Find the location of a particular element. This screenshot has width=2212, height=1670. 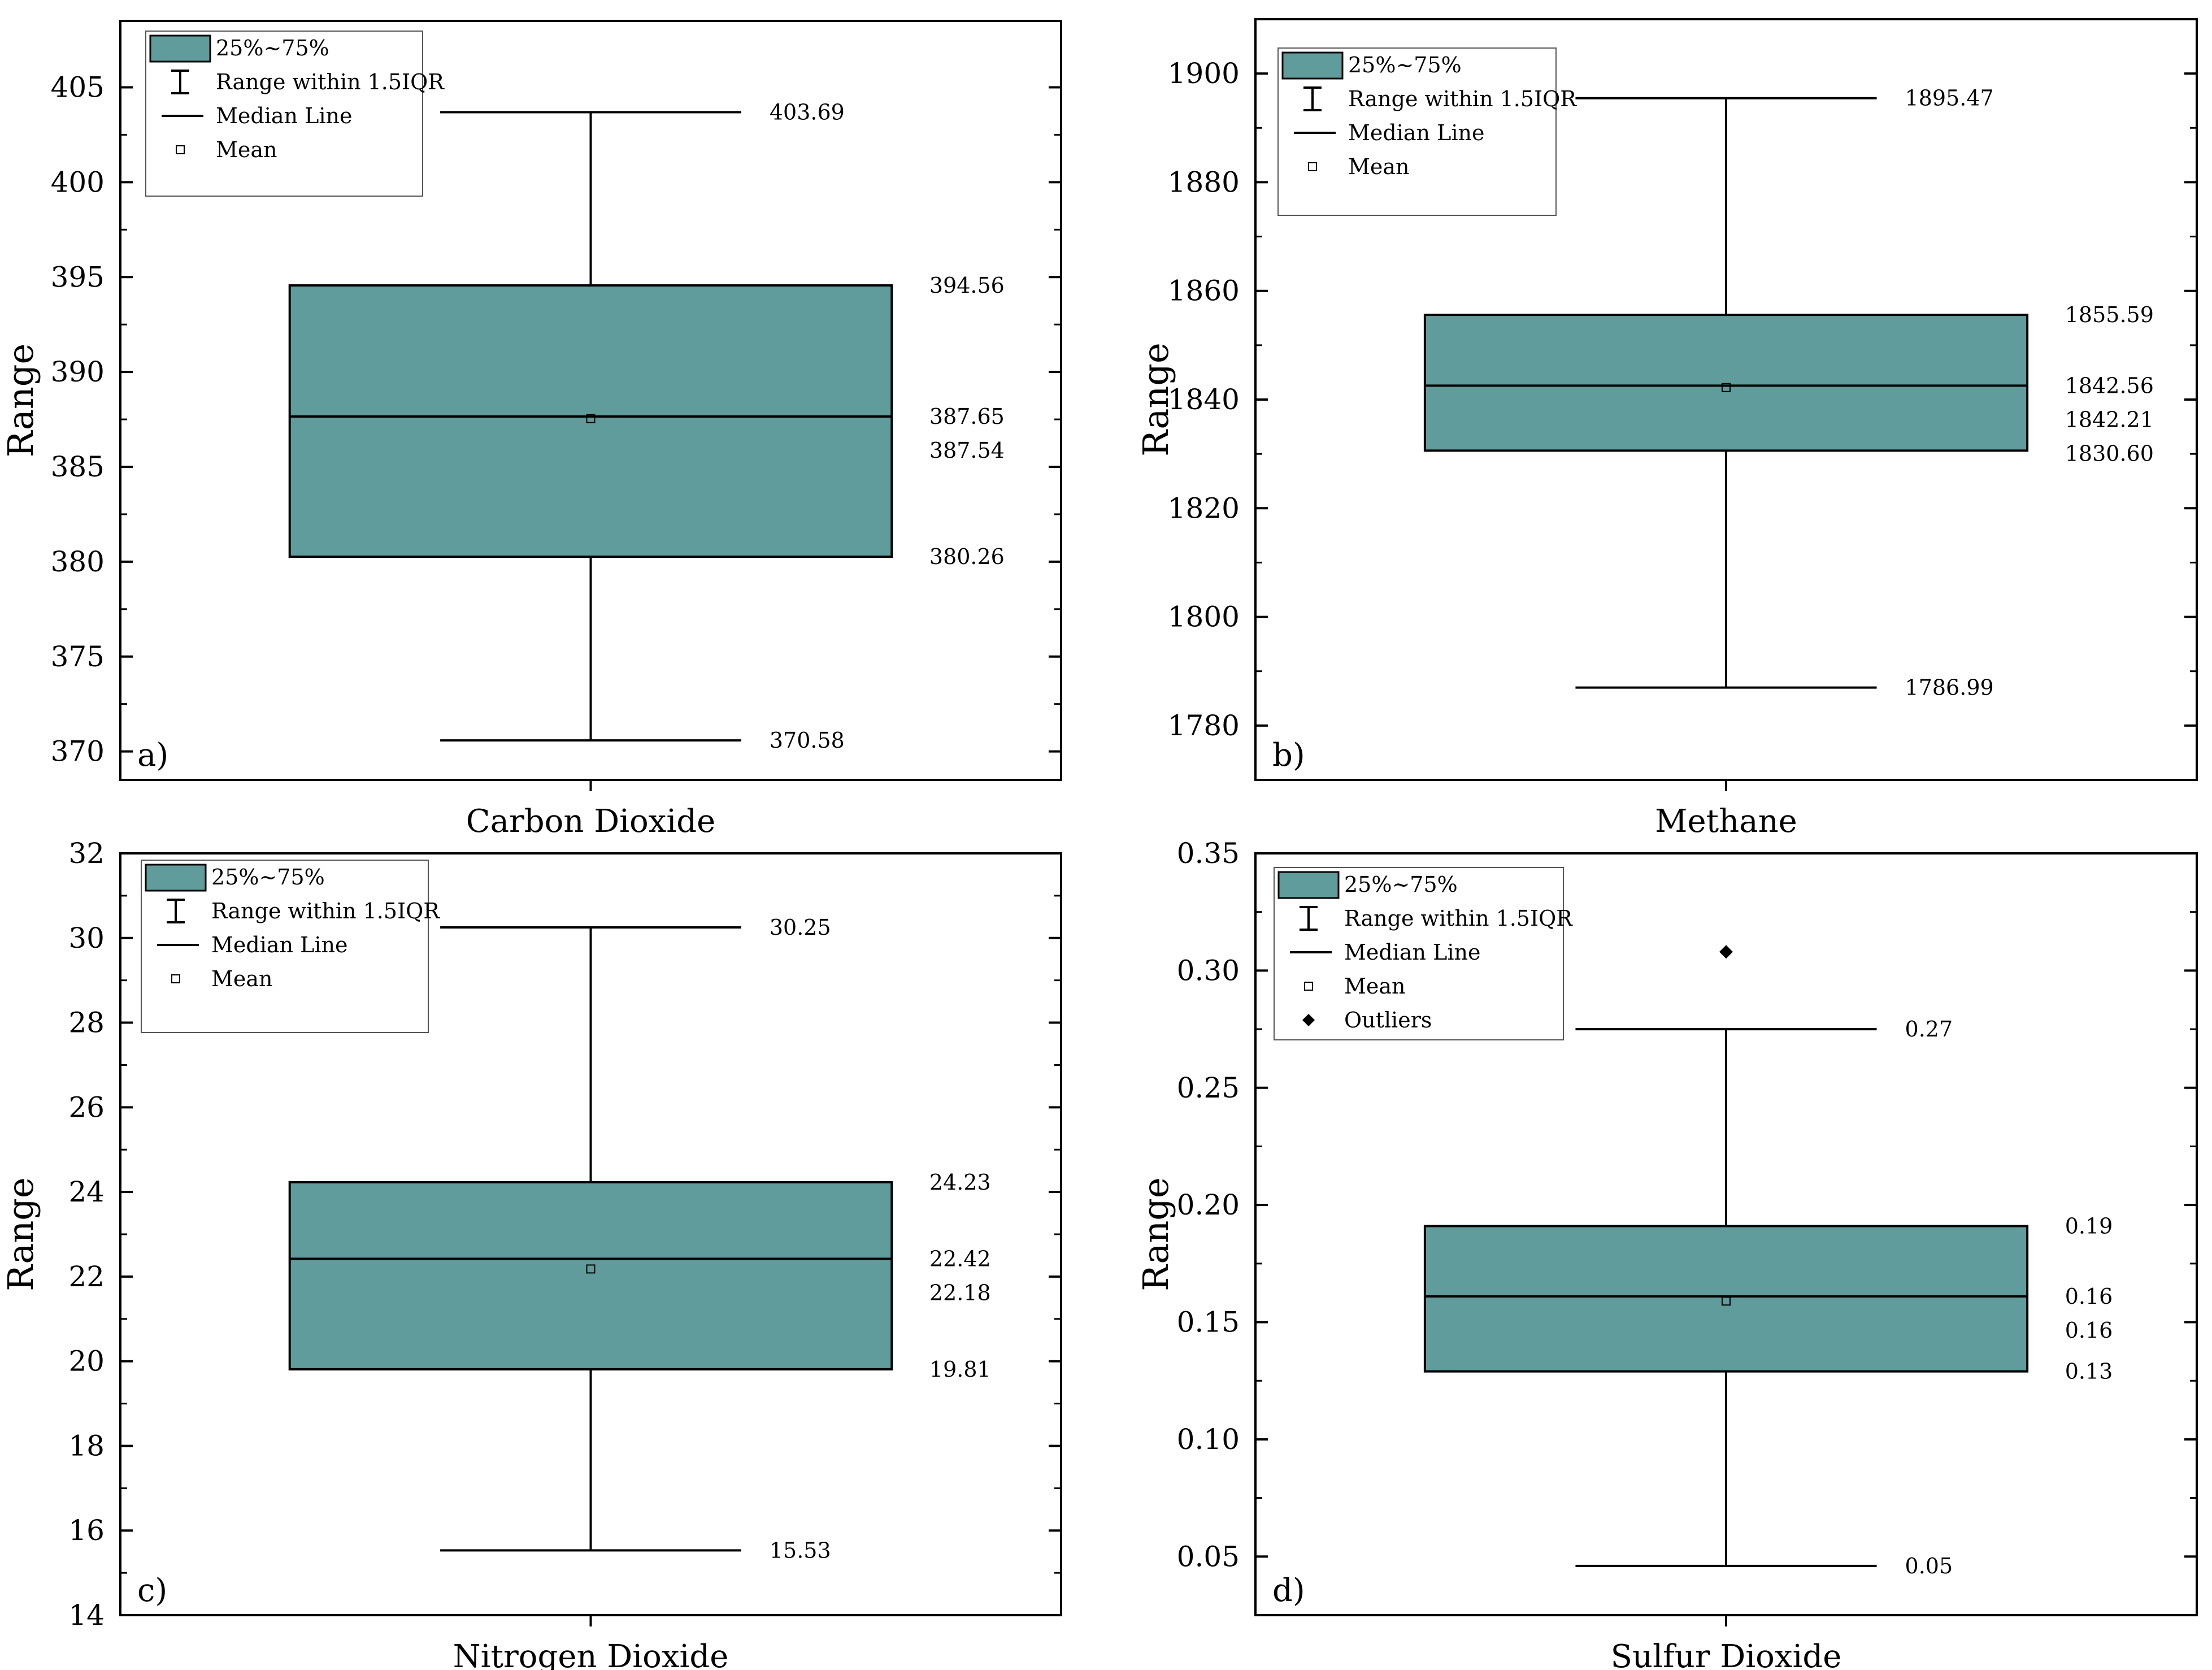

y-tick-label: 1800 is located at coordinates (1204, 617).